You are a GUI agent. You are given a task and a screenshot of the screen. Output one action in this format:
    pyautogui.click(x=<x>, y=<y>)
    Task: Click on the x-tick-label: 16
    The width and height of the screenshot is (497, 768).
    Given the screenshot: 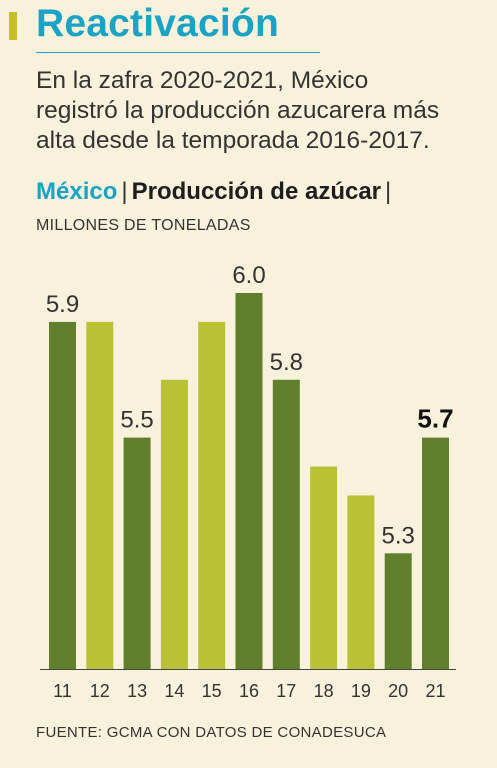 What is the action you would take?
    pyautogui.click(x=249, y=691)
    